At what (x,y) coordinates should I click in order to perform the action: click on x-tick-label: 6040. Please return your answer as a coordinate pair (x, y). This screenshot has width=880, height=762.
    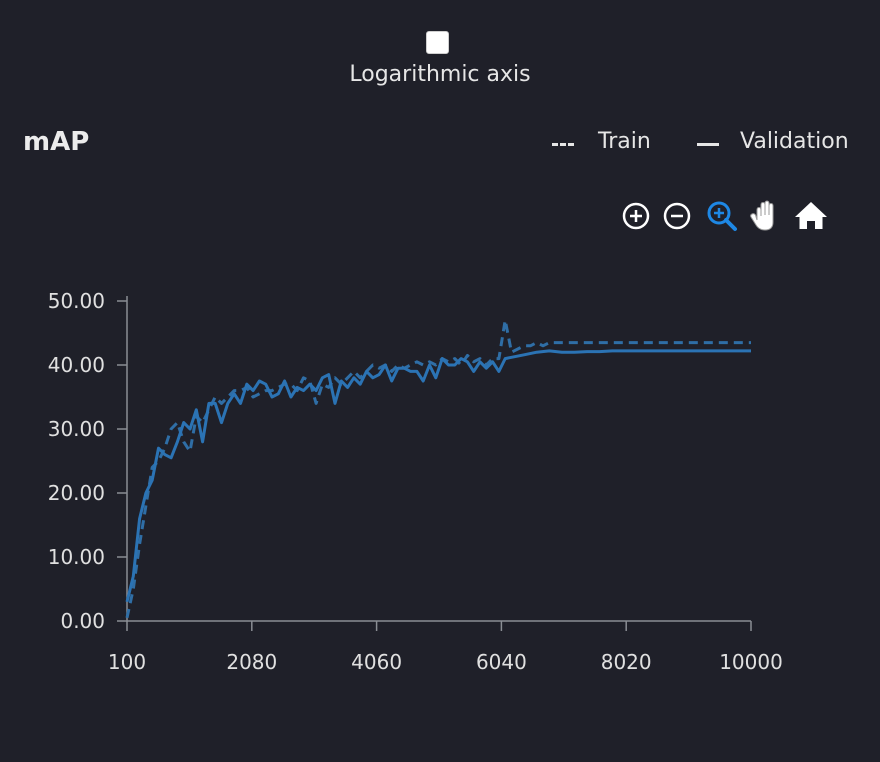
    Looking at the image, I should click on (501, 662).